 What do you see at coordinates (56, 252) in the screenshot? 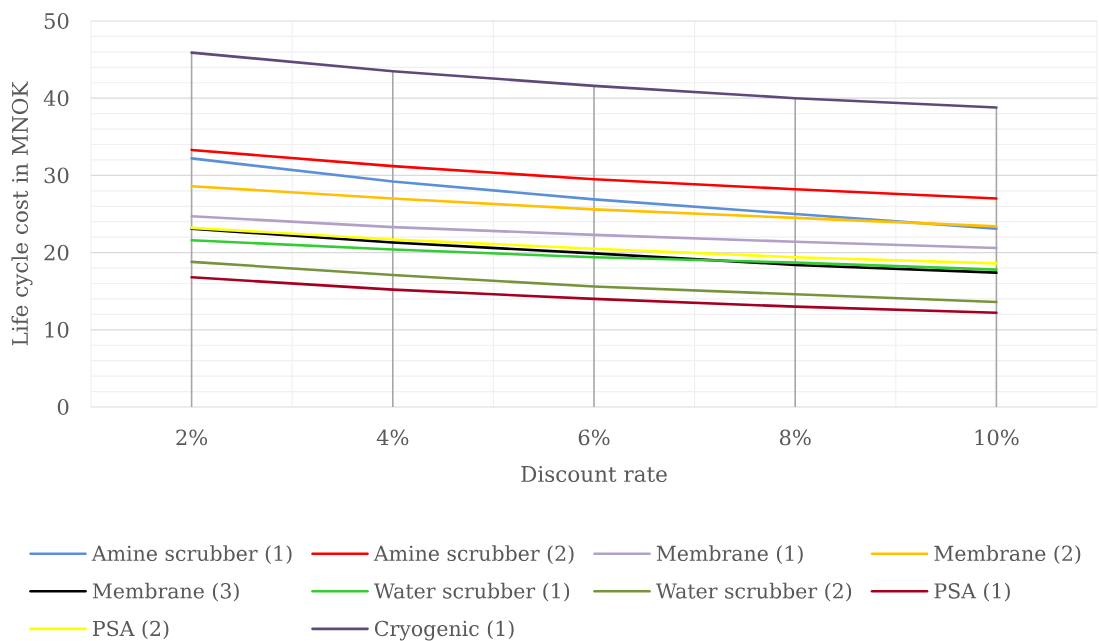
I see `y-tick-label: 20` at bounding box center [56, 252].